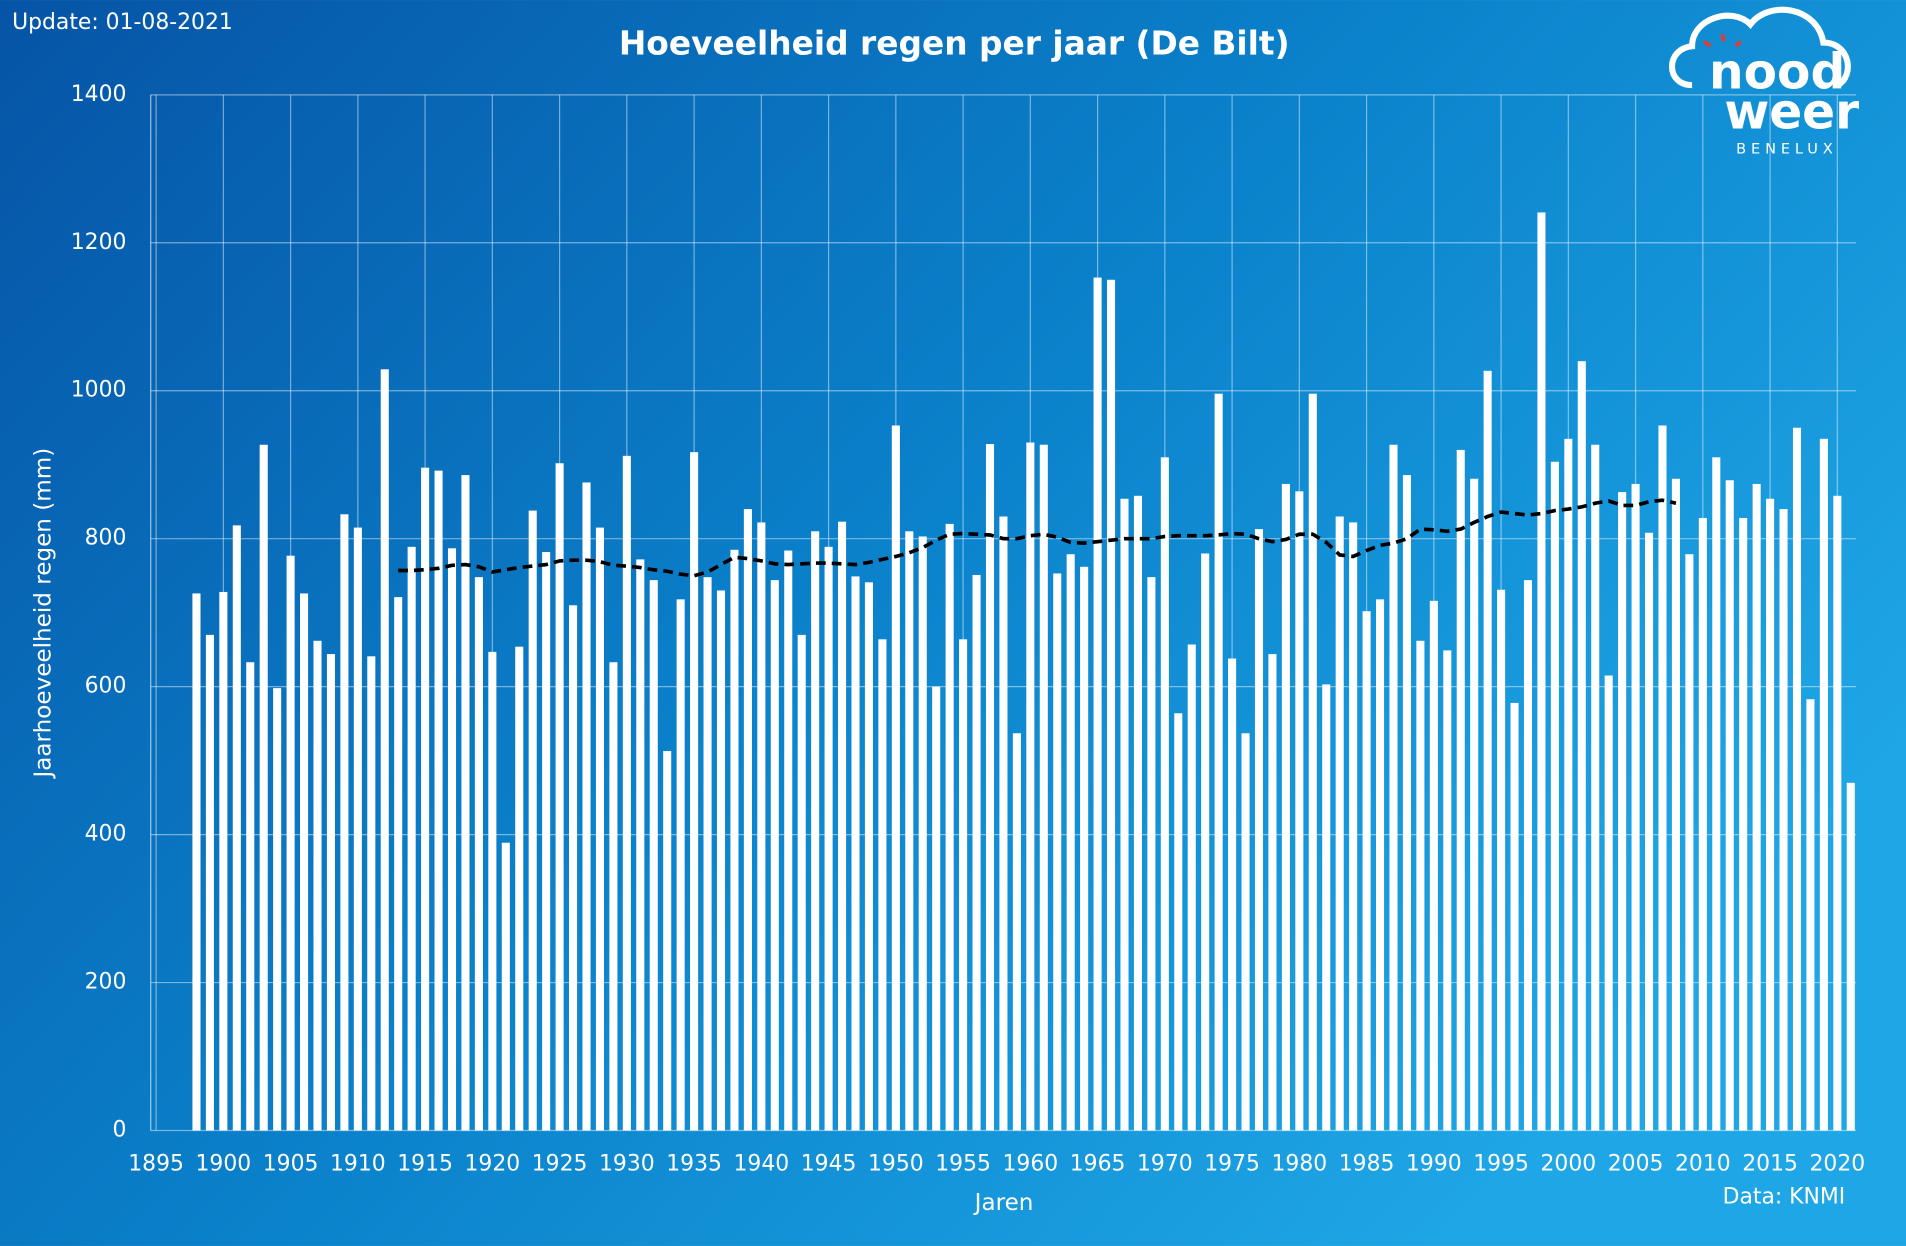  I want to click on y-tick-label: 800, so click(106, 538).